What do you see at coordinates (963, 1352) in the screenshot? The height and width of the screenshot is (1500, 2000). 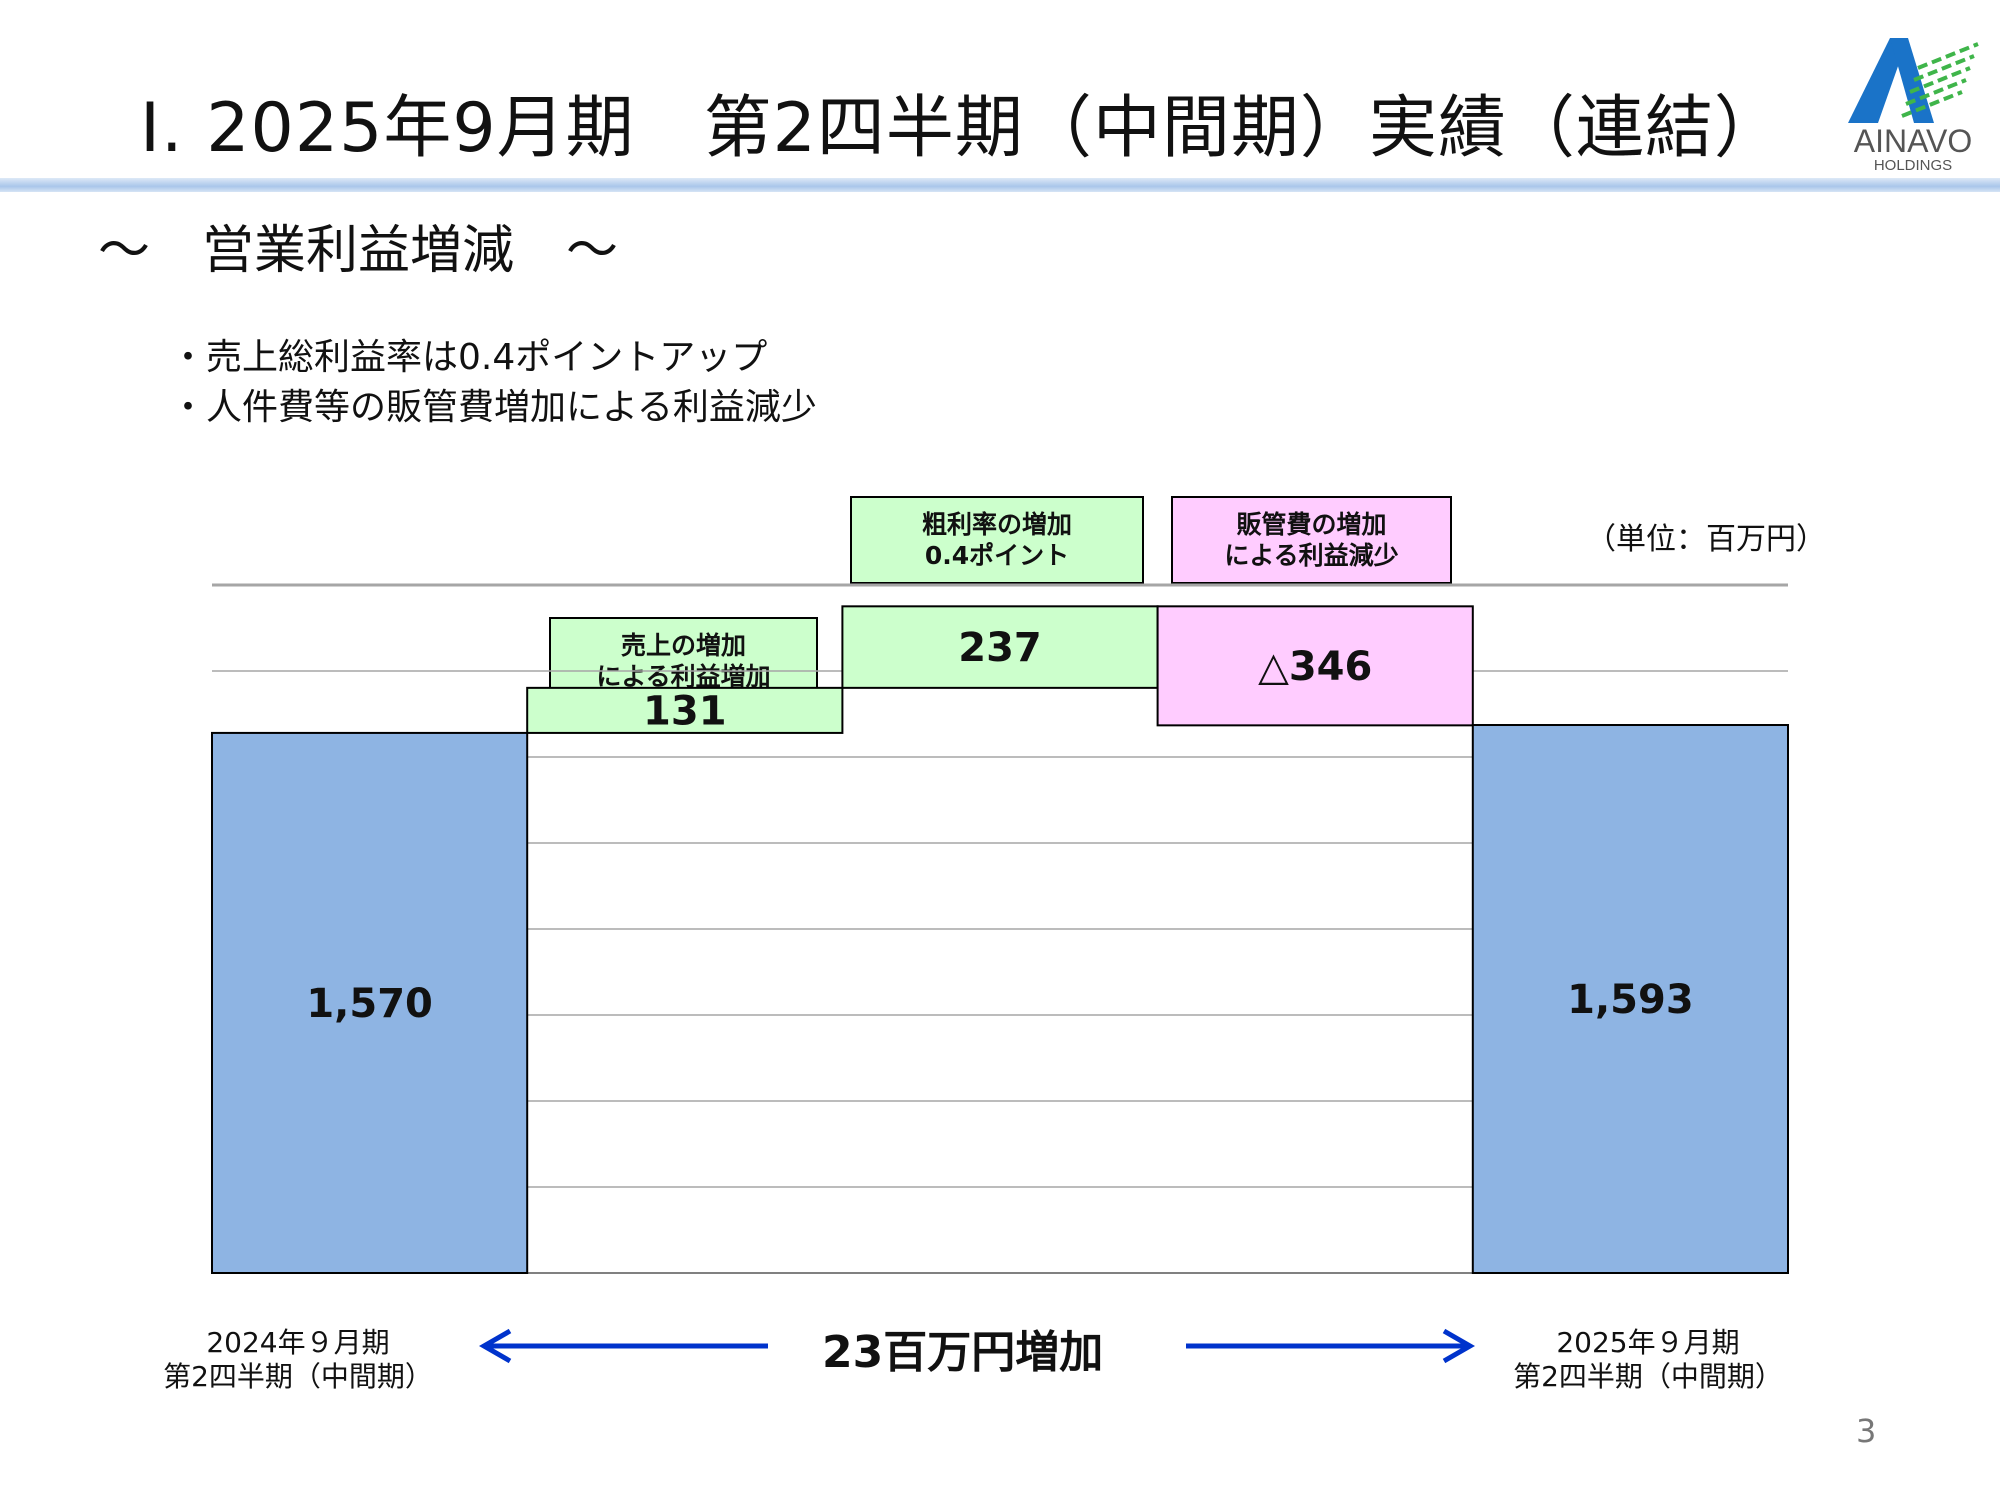 I see `difference-text: 23百万円増加` at bounding box center [963, 1352].